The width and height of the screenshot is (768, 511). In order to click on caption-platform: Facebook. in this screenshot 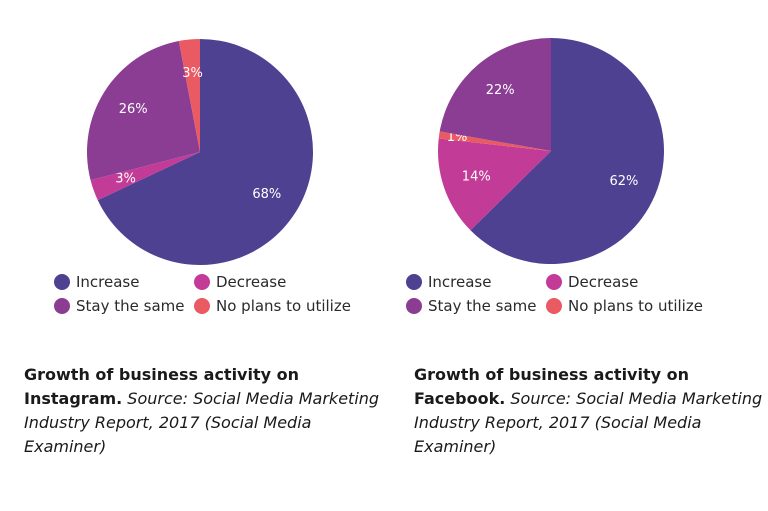, I will do `click(460, 398)`.